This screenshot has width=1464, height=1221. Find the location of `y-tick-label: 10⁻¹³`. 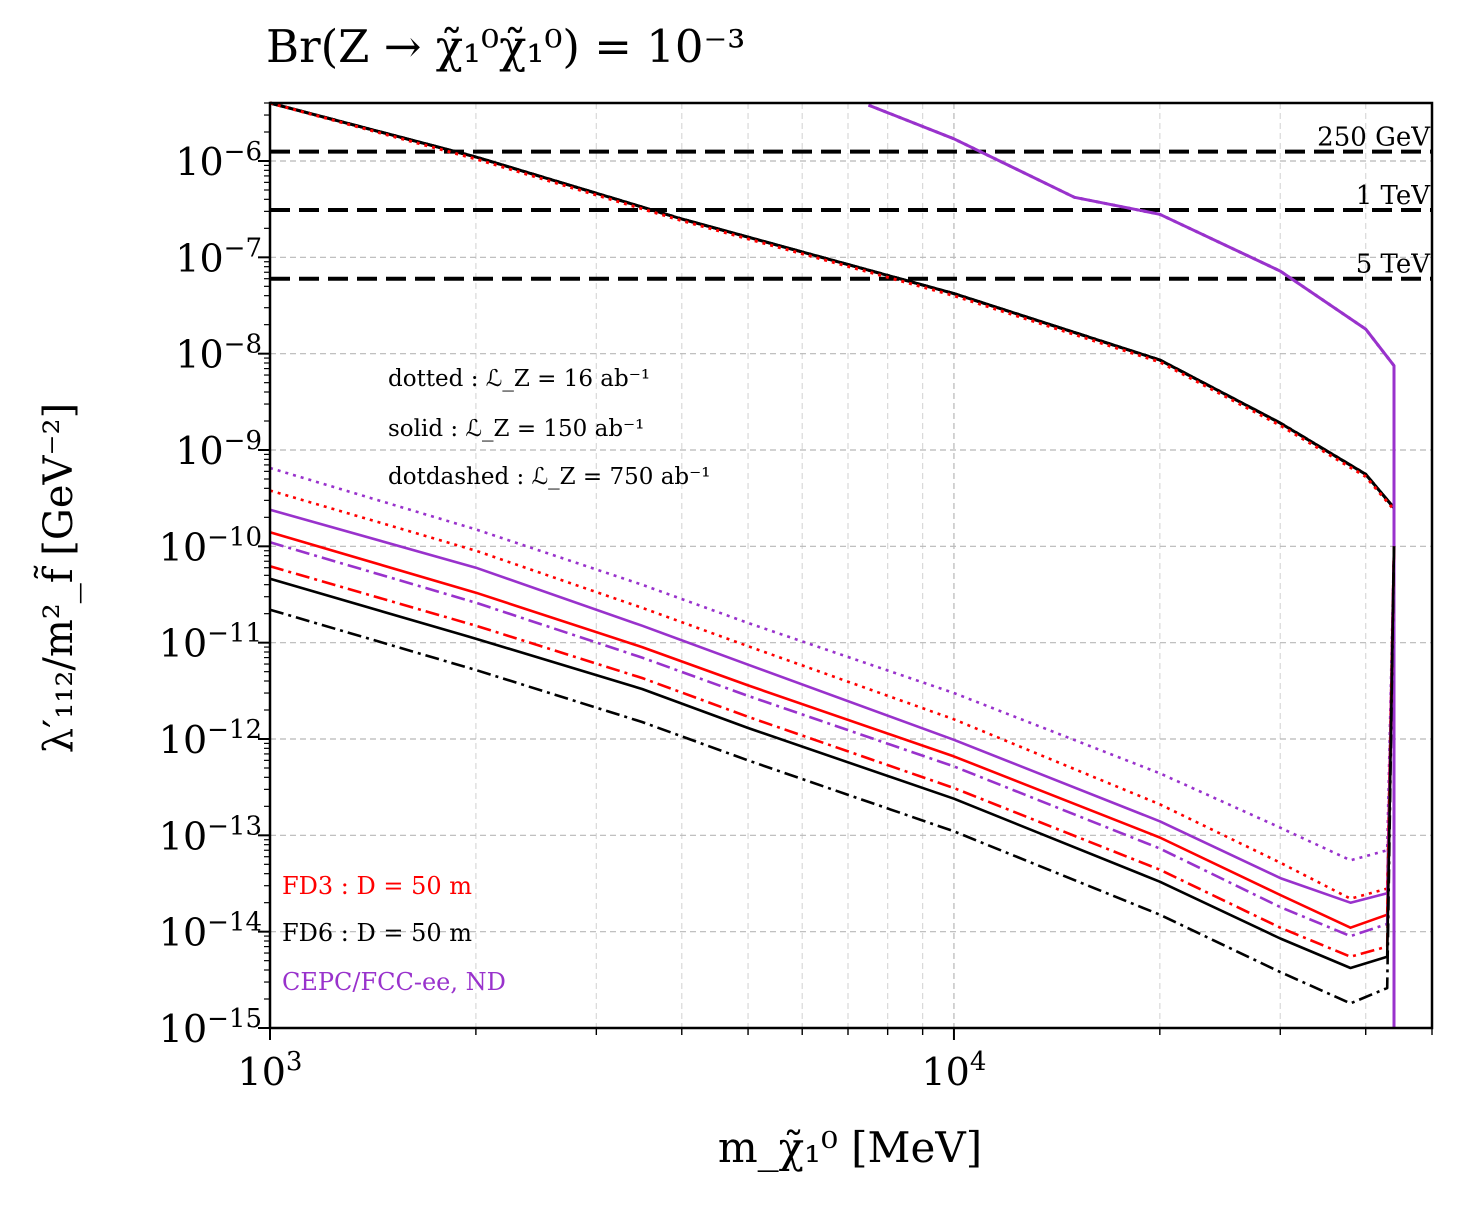

y-tick-label: 10⁻¹³ is located at coordinates (210, 834).